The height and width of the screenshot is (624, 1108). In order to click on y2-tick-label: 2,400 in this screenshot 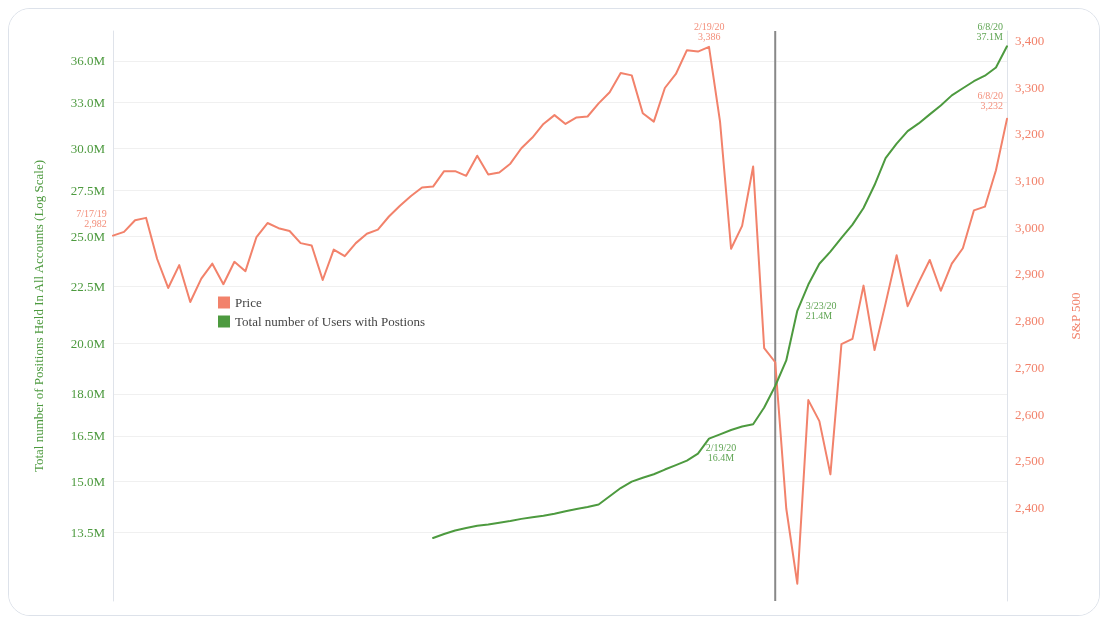, I will do `click(1030, 508)`.